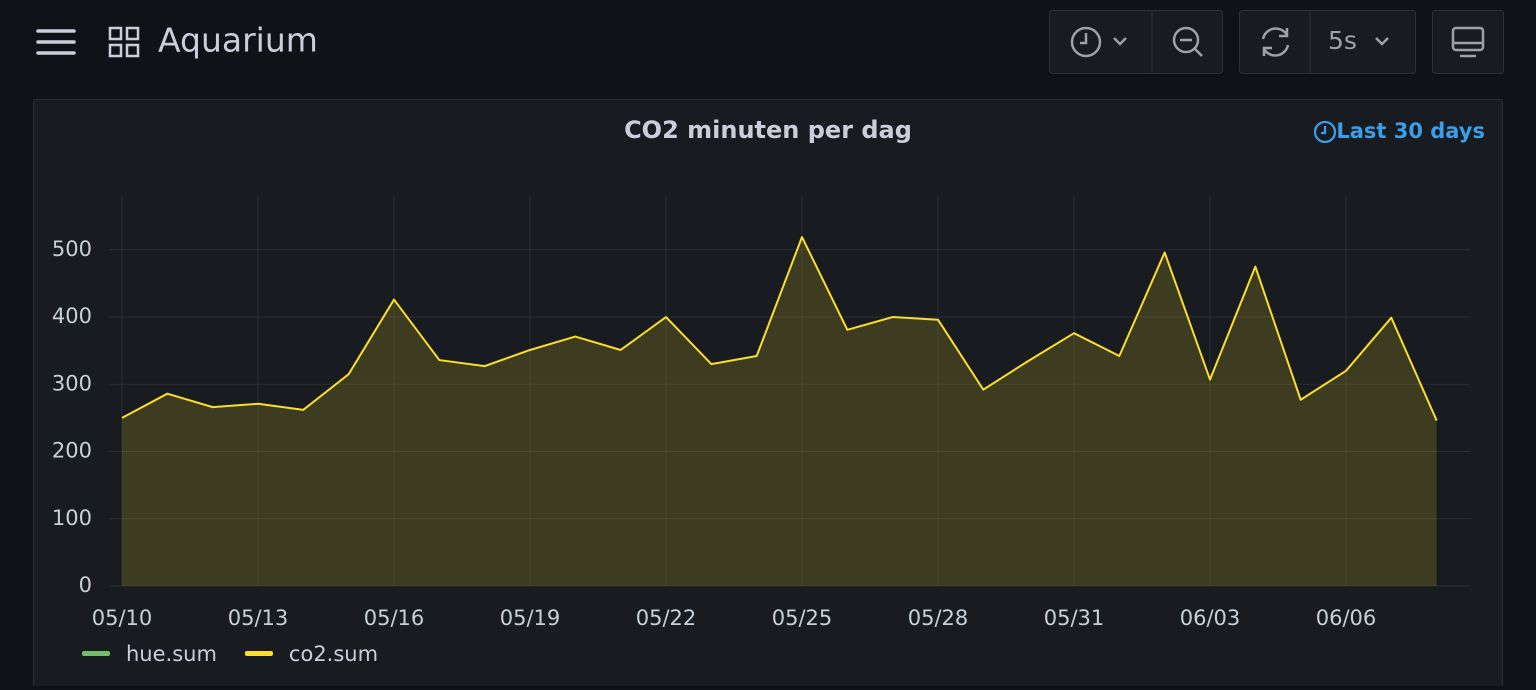  Describe the element at coordinates (72, 249) in the screenshot. I see `y-tick-label: 500` at that location.